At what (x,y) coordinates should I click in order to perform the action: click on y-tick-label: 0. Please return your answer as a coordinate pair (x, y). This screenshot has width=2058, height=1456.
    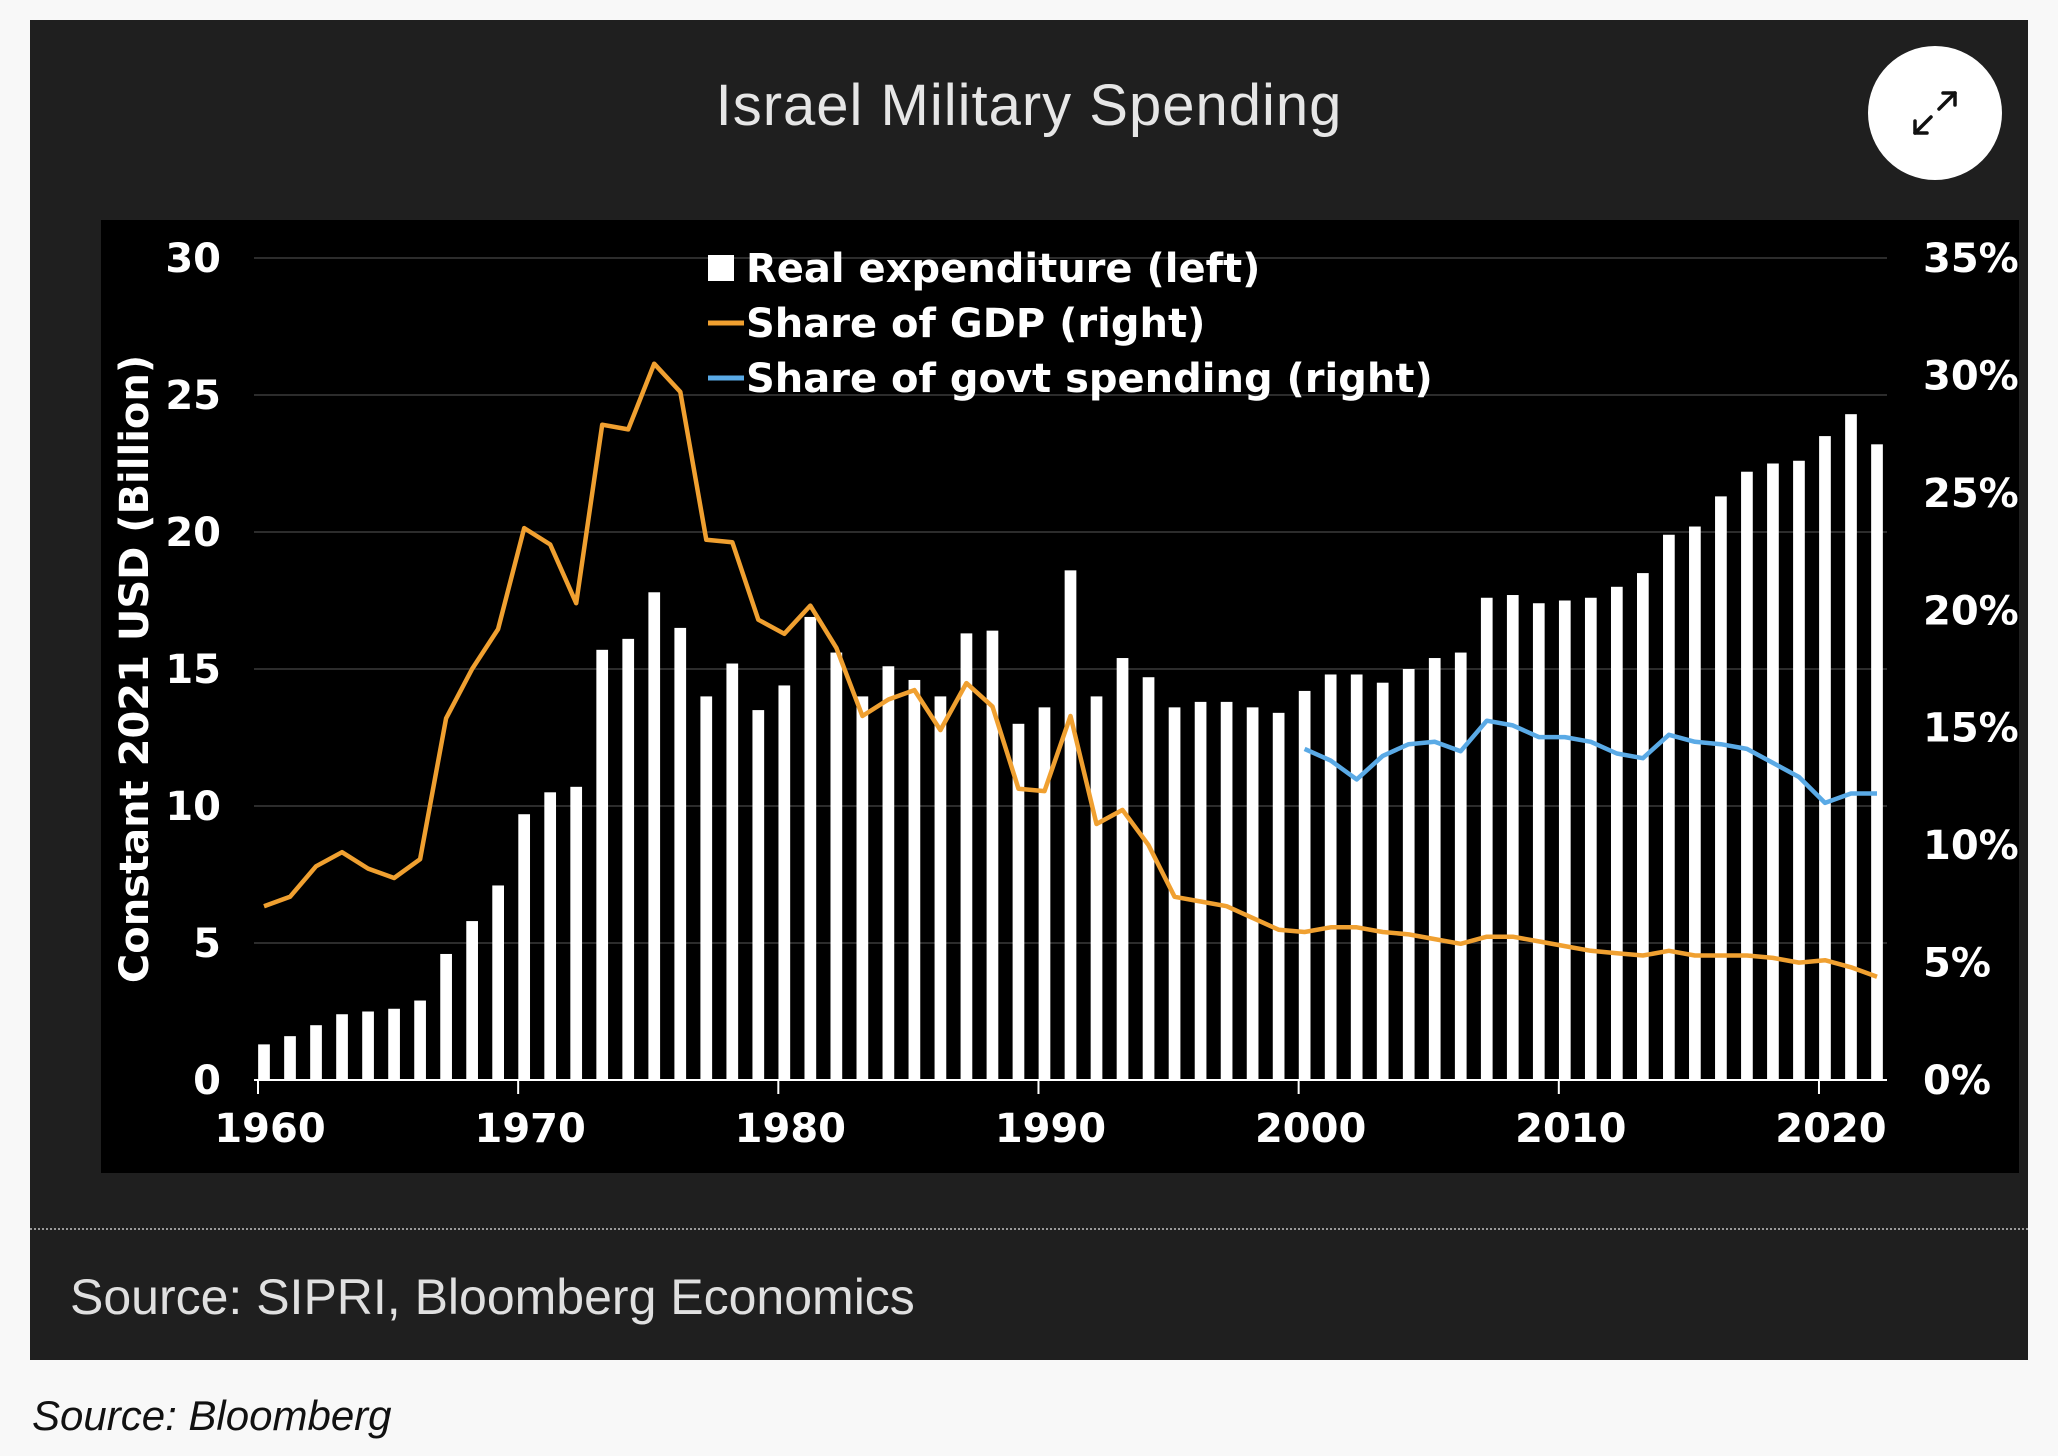
    Looking at the image, I should click on (207, 1081).